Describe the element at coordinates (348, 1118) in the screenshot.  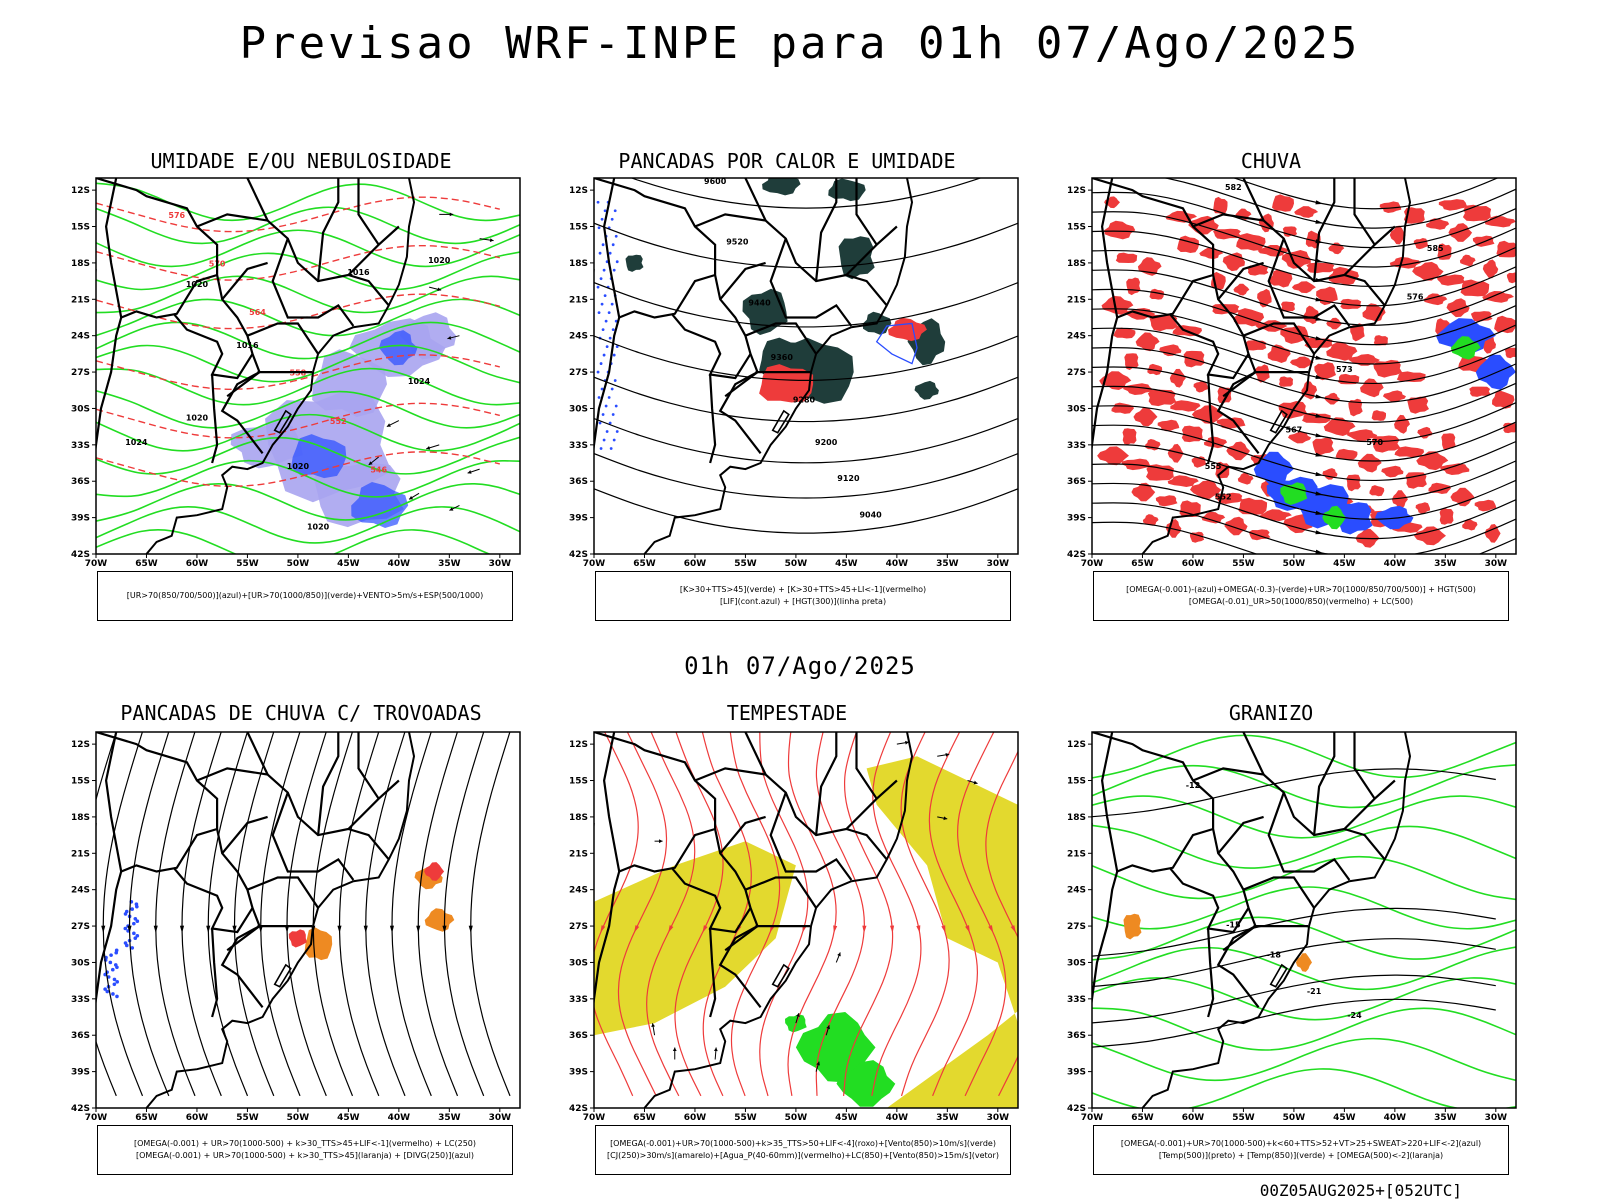
I see `lon-tick-label: 45W` at that location.